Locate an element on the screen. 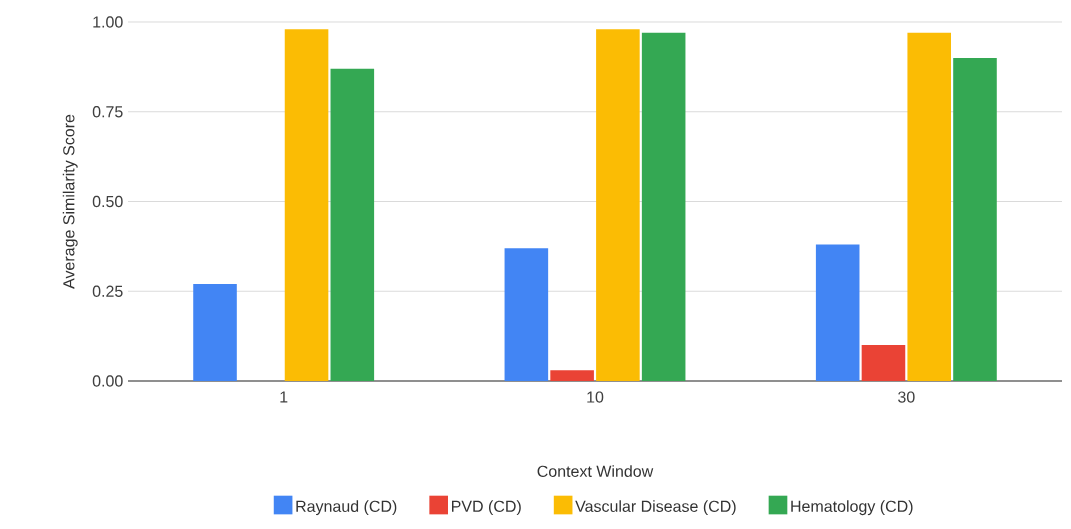 The height and width of the screenshot is (529, 1071). x-tick-label: 10 is located at coordinates (595, 397).